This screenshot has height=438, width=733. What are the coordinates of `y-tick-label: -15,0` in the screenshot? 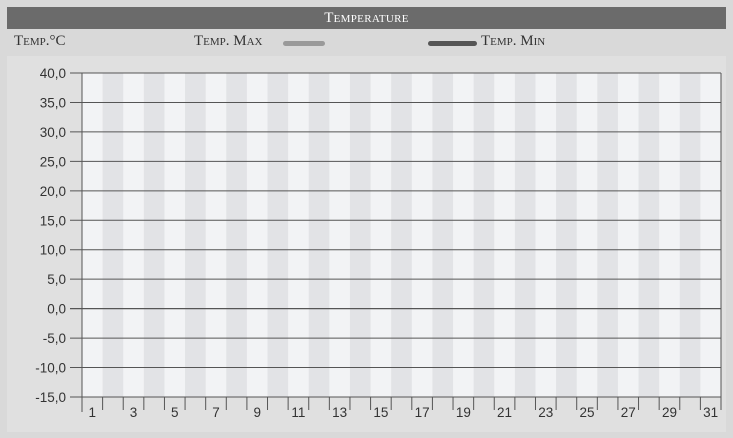 It's located at (50, 397).